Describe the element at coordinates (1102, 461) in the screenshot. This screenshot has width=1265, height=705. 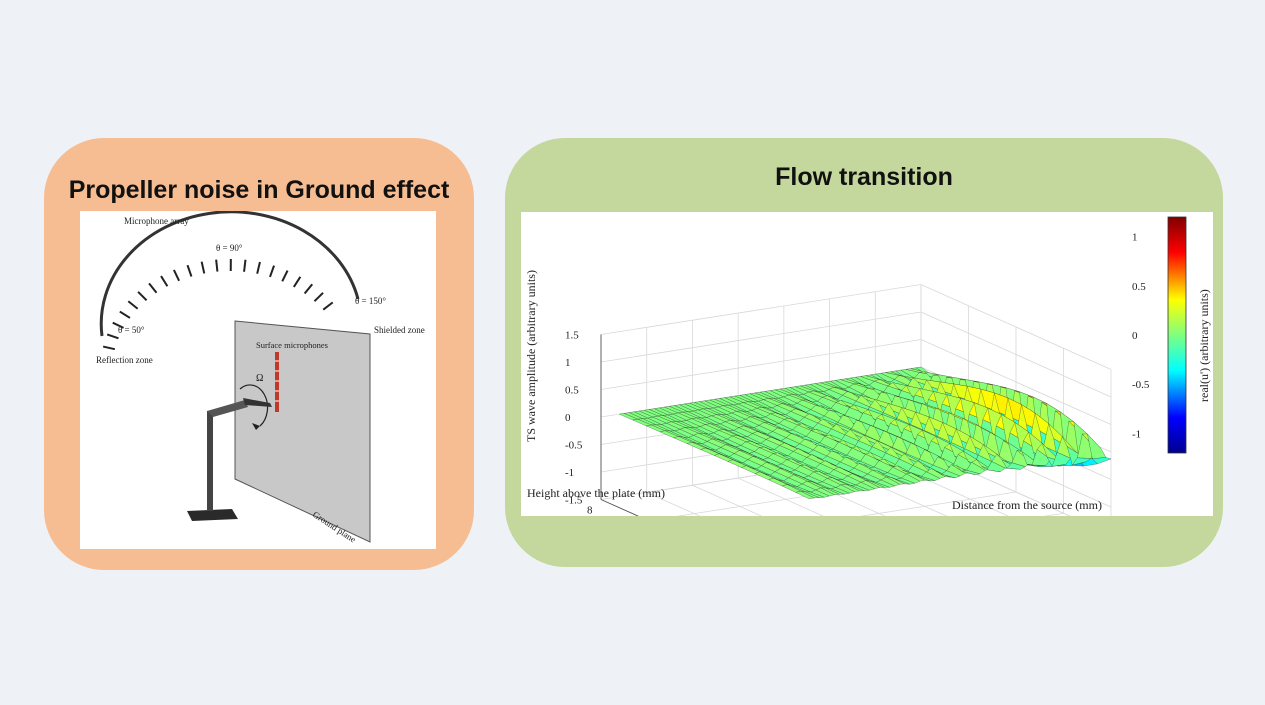
I see `surface-cell` at that location.